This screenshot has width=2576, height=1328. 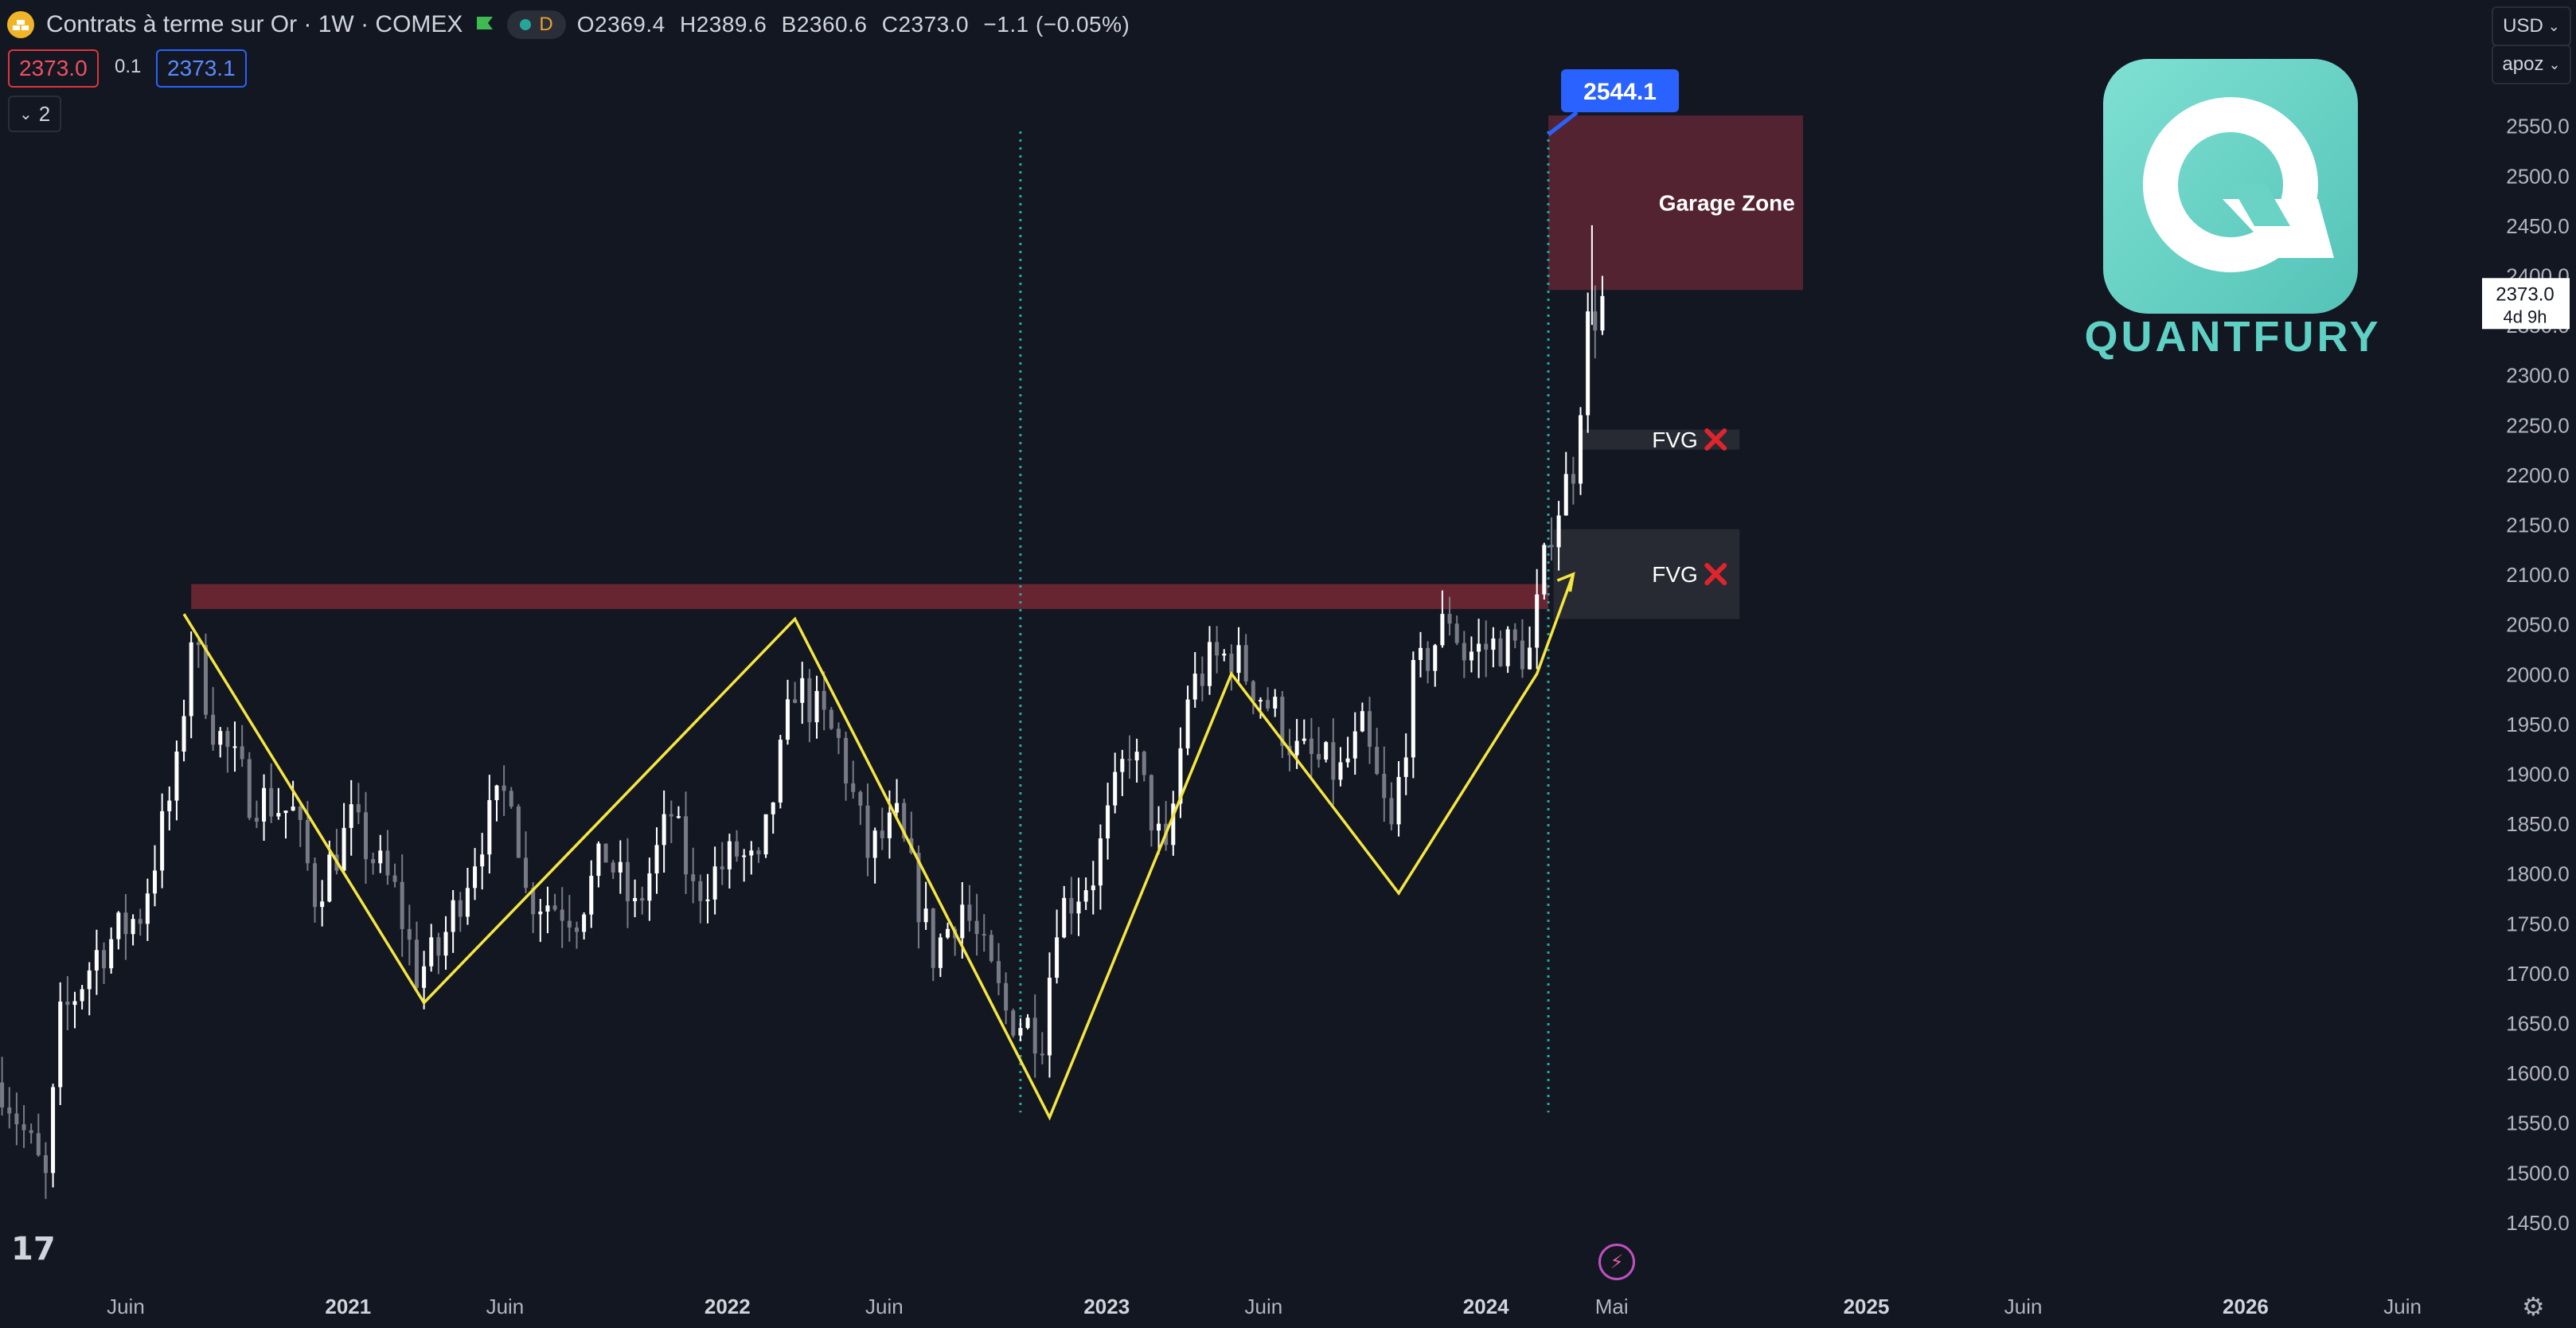 What do you see at coordinates (2230, 187) in the screenshot?
I see `quantfury-logo` at bounding box center [2230, 187].